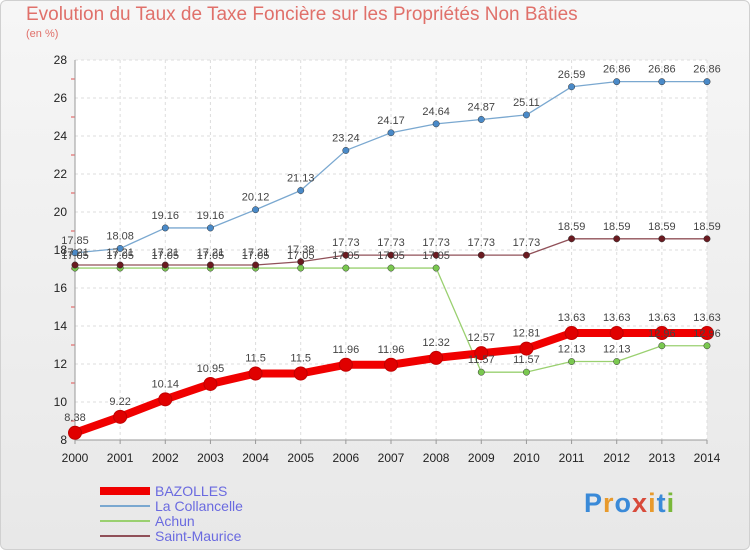 Image resolution: width=750 pixels, height=550 pixels. What do you see at coordinates (63, 440) in the screenshot?
I see `y-tick-label: 8` at bounding box center [63, 440].